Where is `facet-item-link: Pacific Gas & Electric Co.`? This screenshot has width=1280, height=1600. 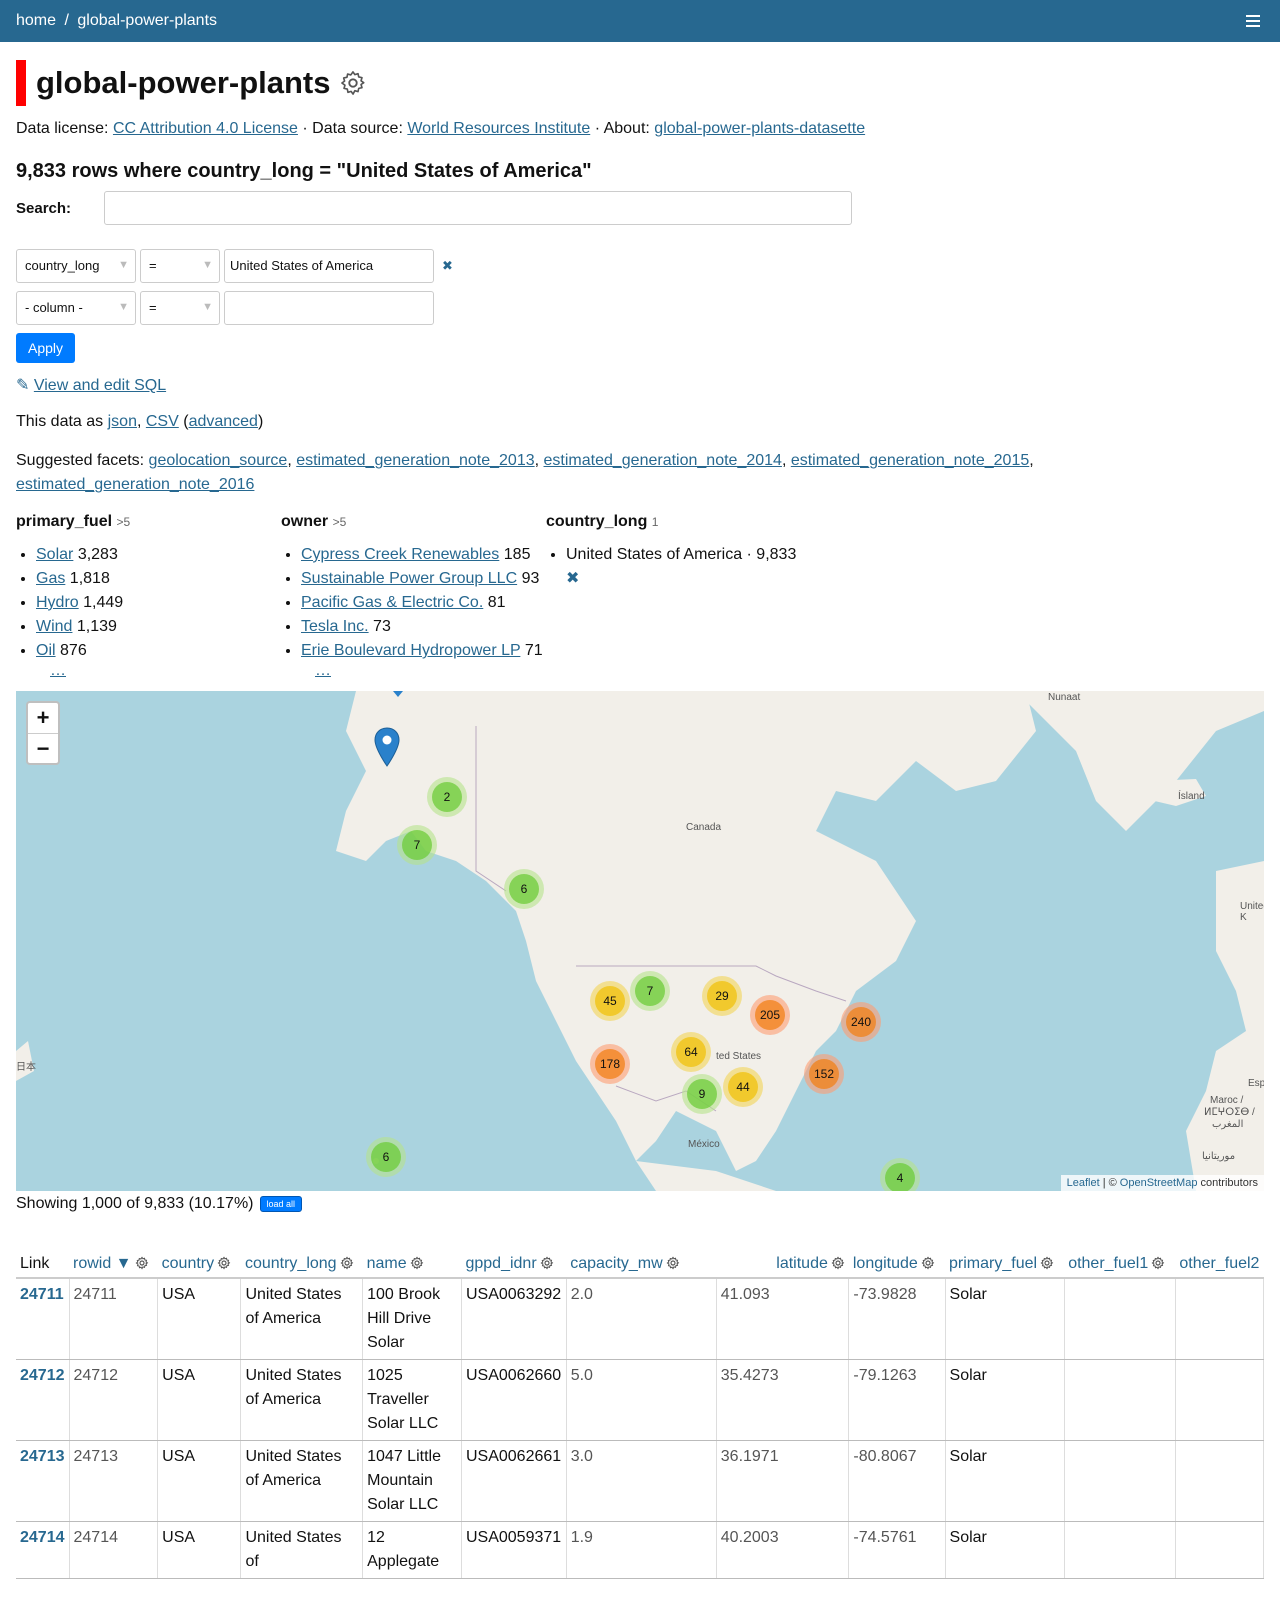 facet-item-link: Pacific Gas & Electric Co. is located at coordinates (392, 602).